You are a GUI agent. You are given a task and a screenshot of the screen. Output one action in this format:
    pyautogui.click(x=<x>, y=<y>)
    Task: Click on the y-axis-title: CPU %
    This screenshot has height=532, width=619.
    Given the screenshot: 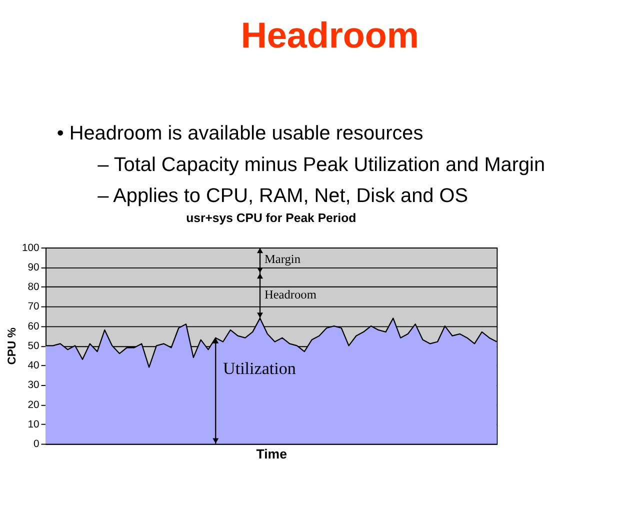 What is the action you would take?
    pyautogui.click(x=12, y=346)
    